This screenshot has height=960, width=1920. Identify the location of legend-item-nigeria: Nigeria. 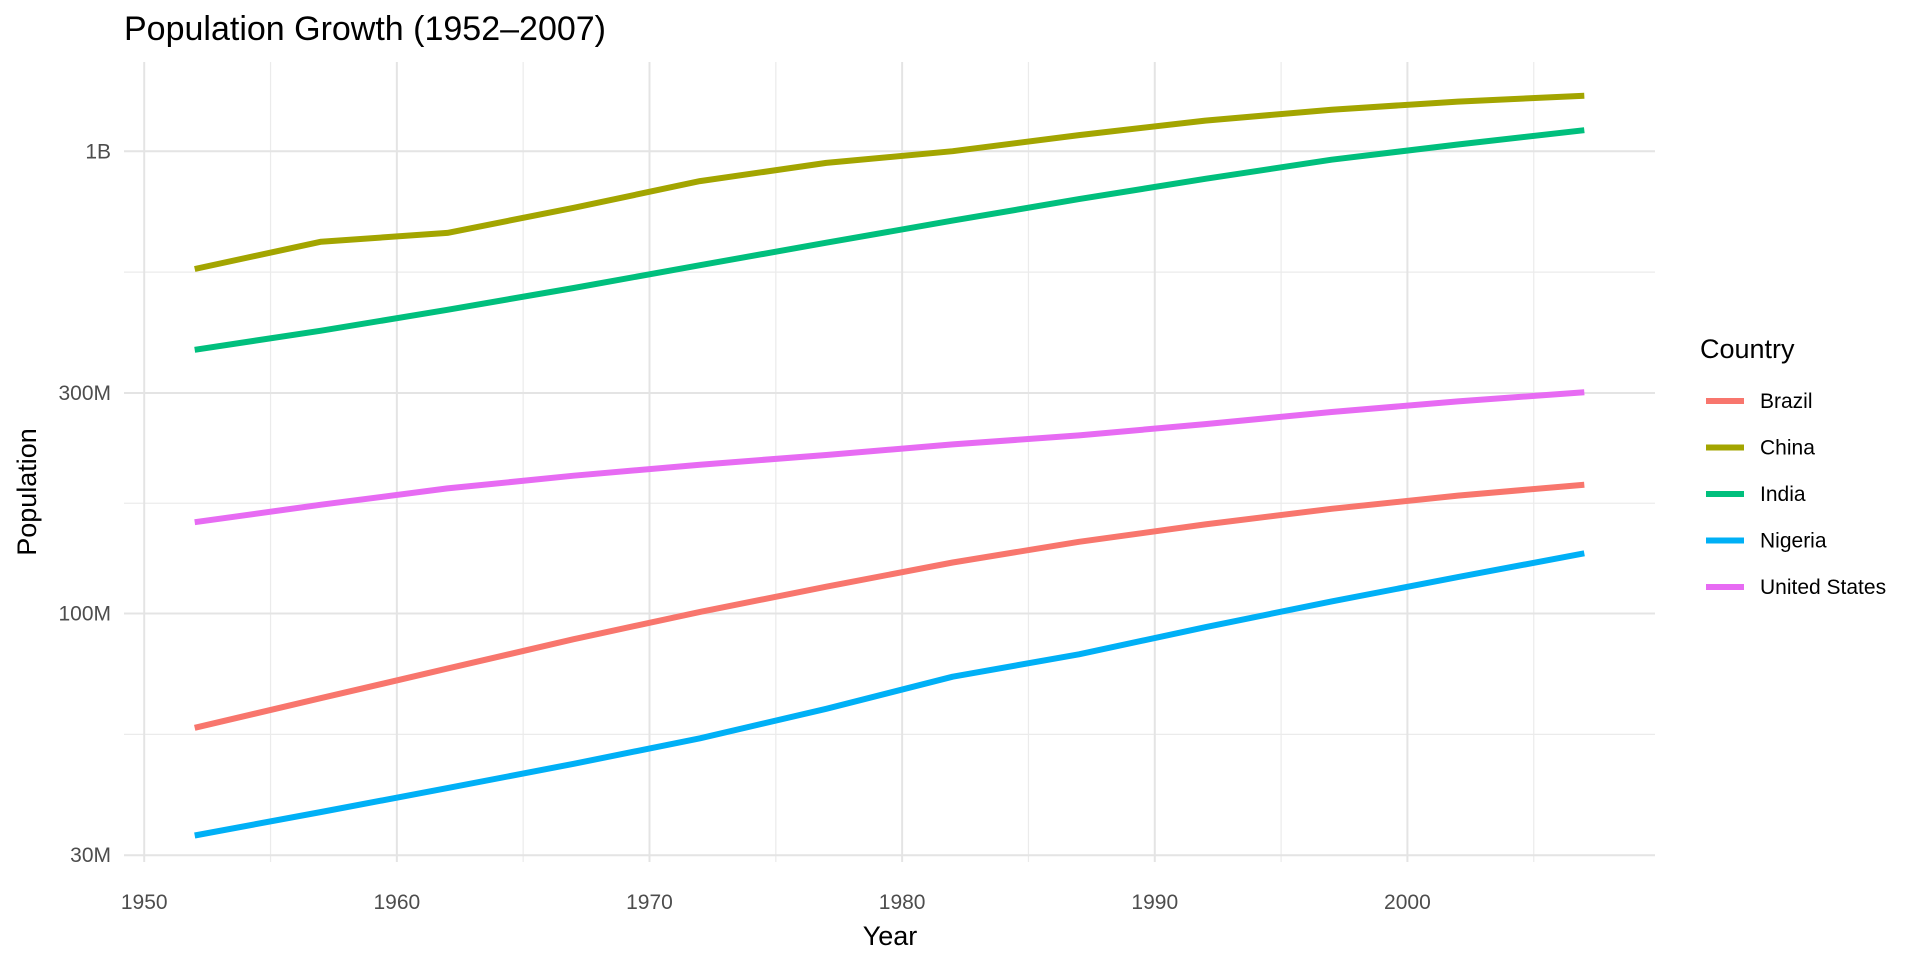
(1766, 541).